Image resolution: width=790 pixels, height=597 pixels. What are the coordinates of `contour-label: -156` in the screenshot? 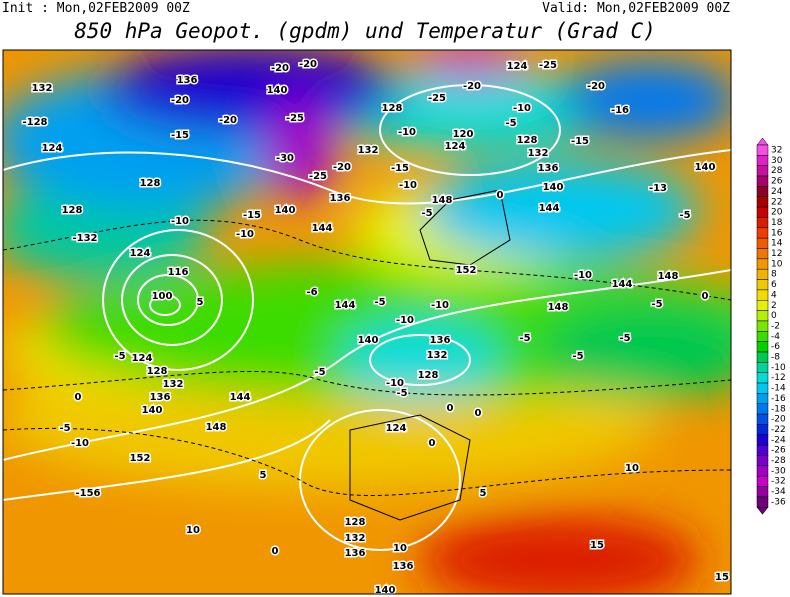 It's located at (87, 493).